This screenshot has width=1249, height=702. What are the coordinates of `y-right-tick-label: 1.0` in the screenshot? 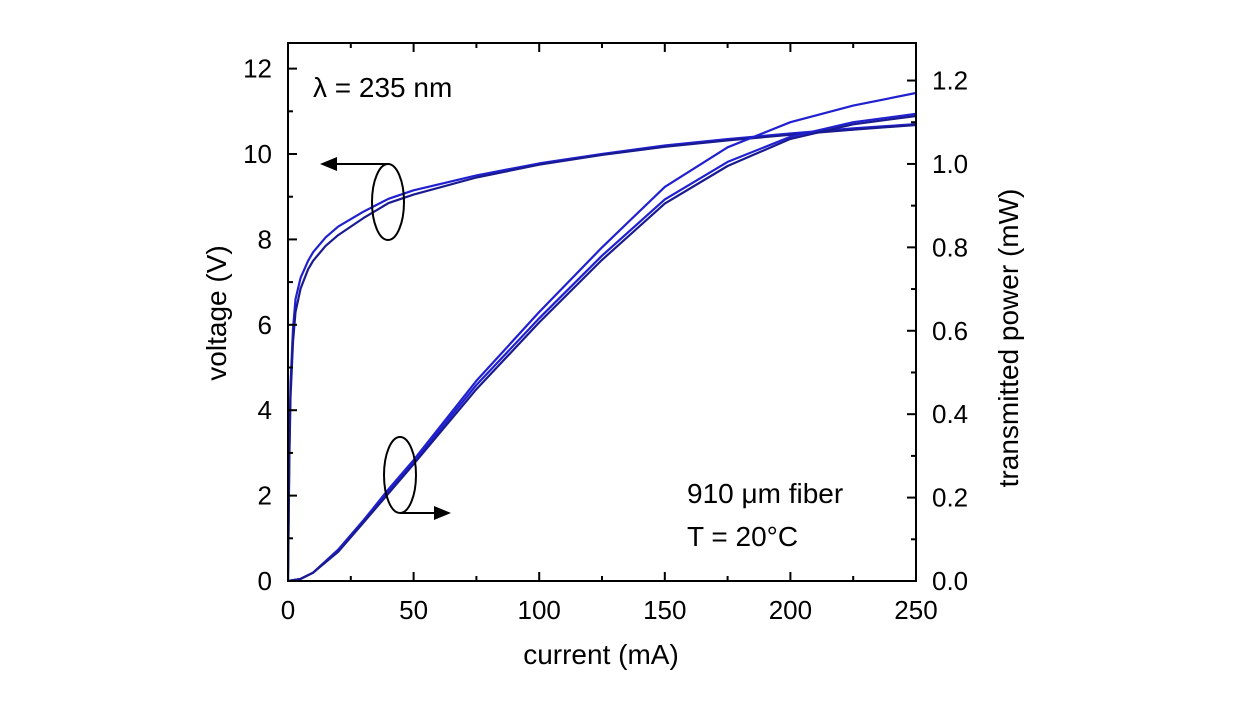 It's located at (950, 164).